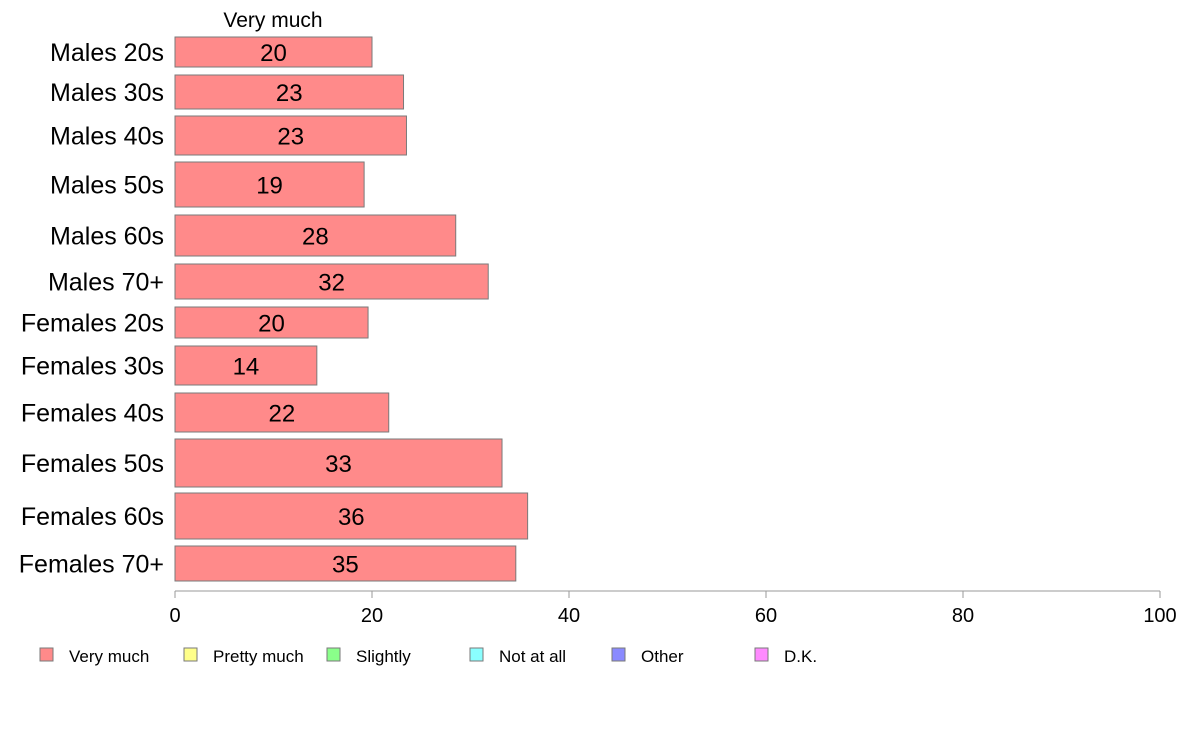 The image size is (1188, 736). Describe the element at coordinates (107, 53) in the screenshot. I see `category-label: Males 20s` at that location.